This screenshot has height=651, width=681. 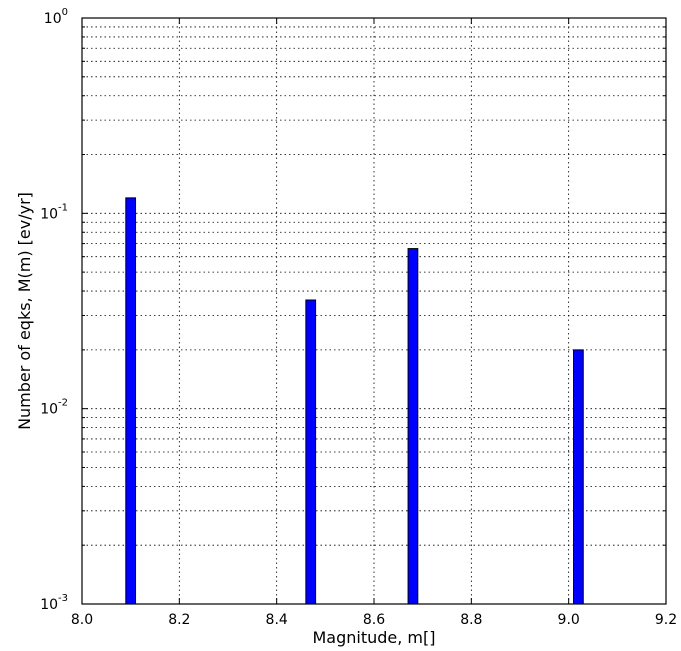 I want to click on x-tick-label: 8.8, so click(x=471, y=620).